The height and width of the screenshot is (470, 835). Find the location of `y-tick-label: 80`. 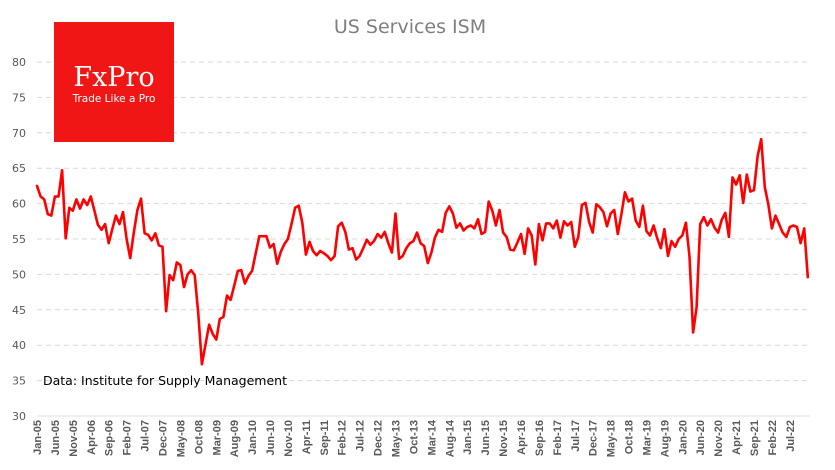

y-tick-label: 80 is located at coordinates (19, 62).